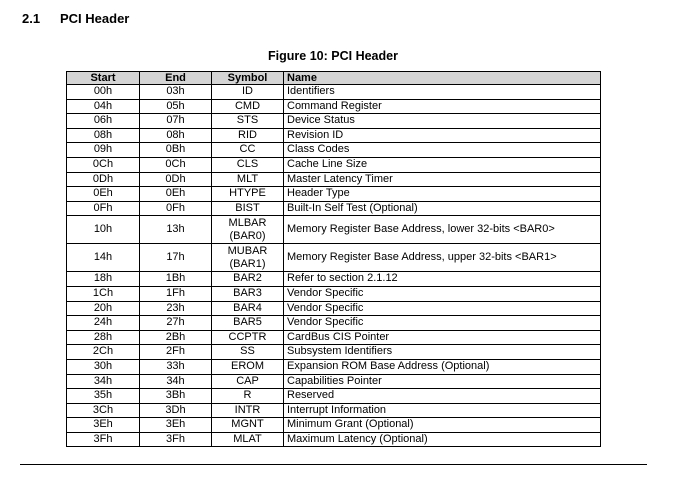 The width and height of the screenshot is (677, 483). Describe the element at coordinates (103, 396) in the screenshot. I see `cell-start: 35h` at that location.